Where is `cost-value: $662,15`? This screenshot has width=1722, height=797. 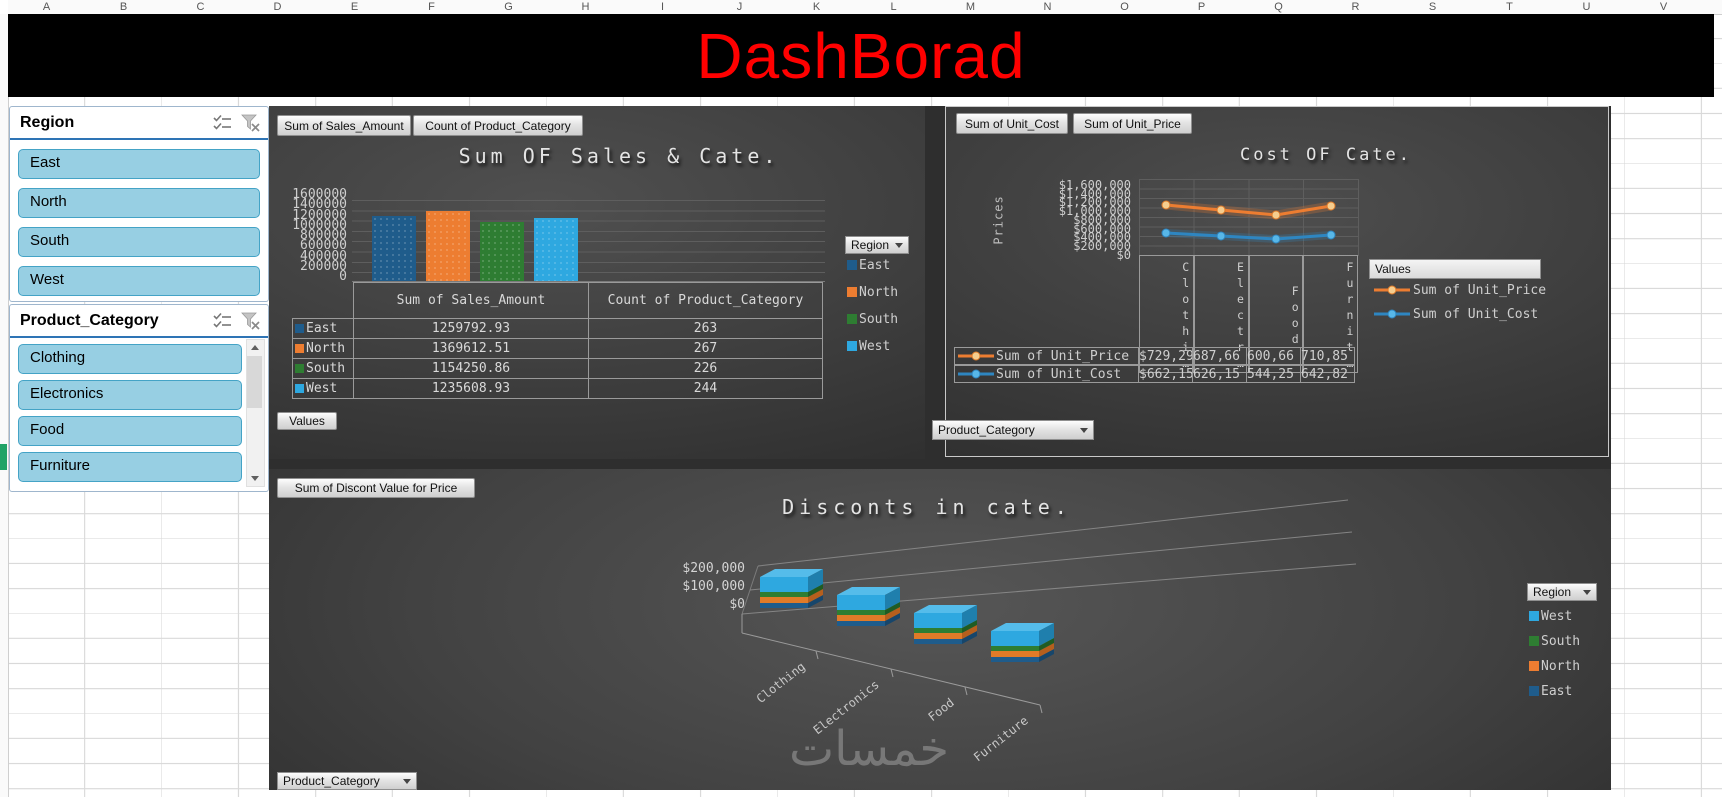
cost-value: $662,15 is located at coordinates (1166, 374).